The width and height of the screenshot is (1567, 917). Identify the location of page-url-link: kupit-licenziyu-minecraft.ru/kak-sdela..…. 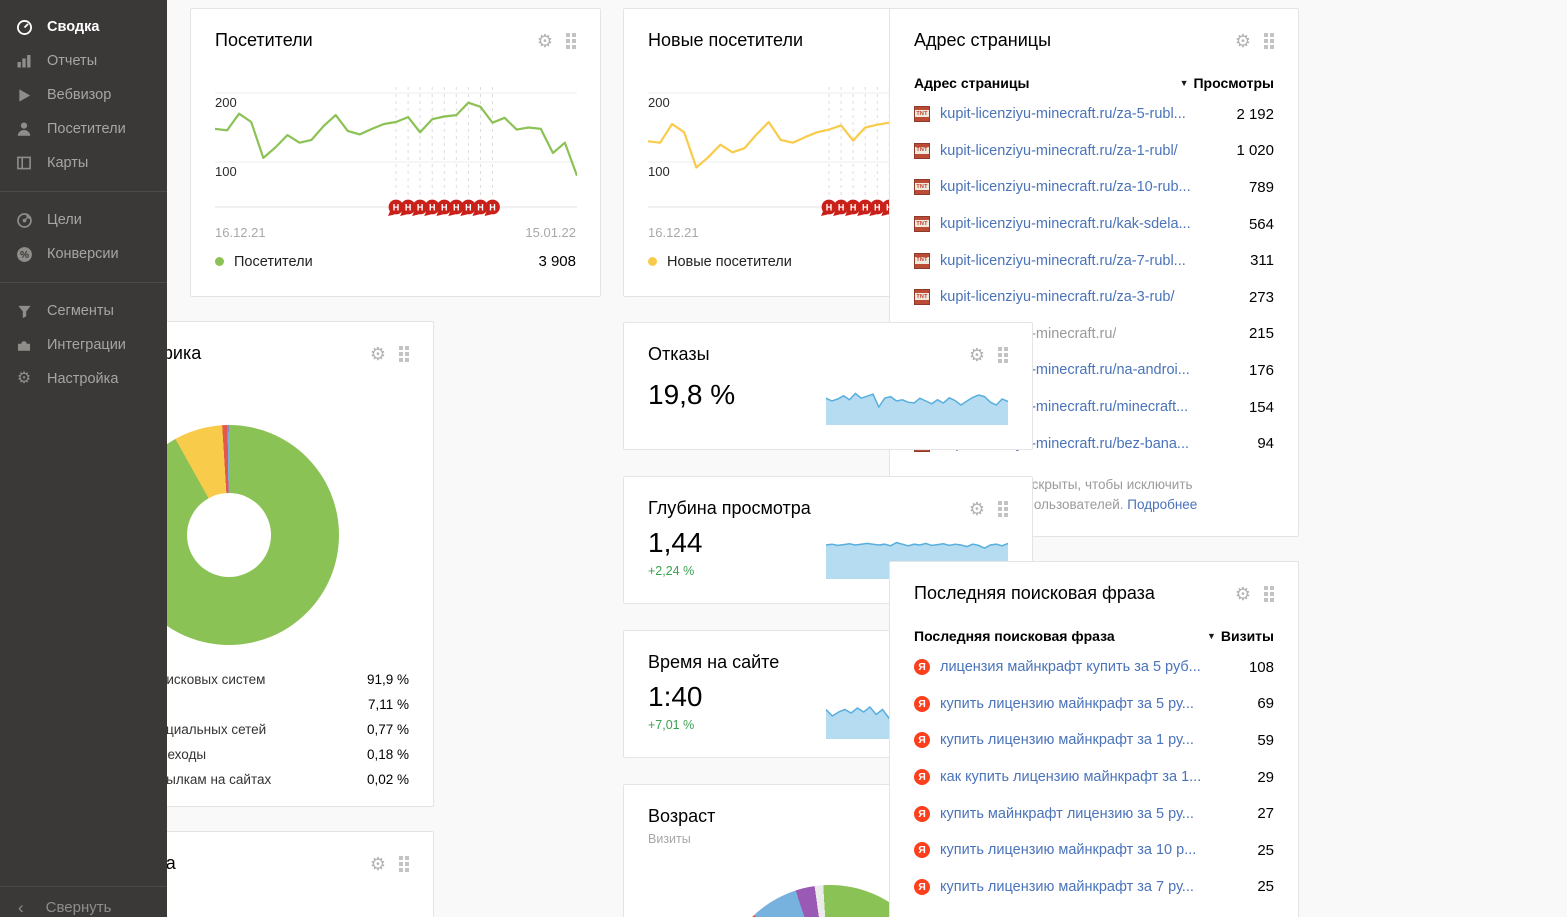
(1065, 224).